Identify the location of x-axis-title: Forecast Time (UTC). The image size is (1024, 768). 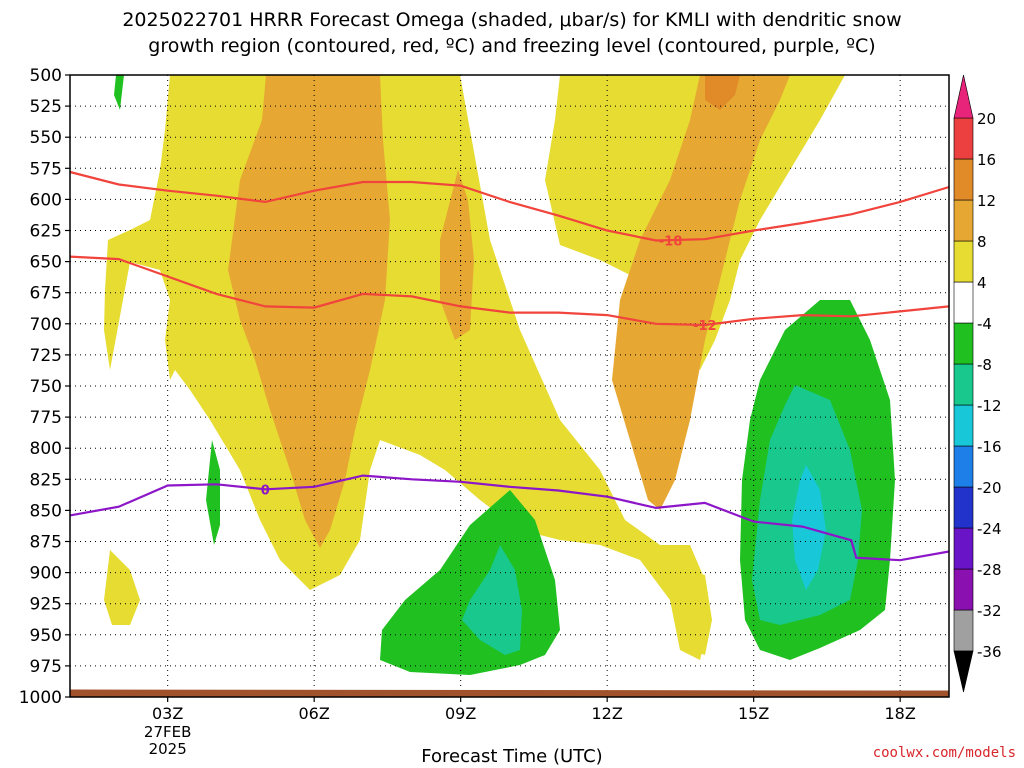
(512, 756).